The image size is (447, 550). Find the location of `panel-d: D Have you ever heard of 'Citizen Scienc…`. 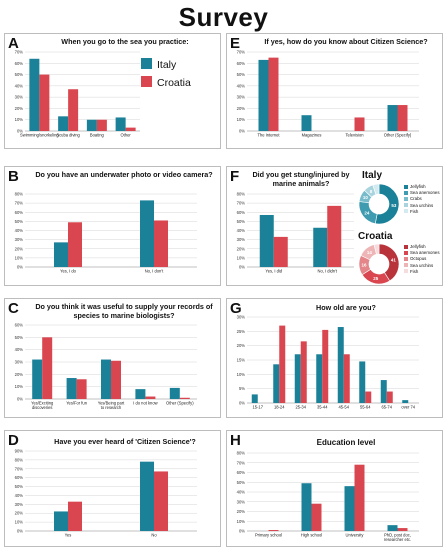

panel-d: D Have you ever heard of 'Citizen Scienc… is located at coordinates (112, 488).